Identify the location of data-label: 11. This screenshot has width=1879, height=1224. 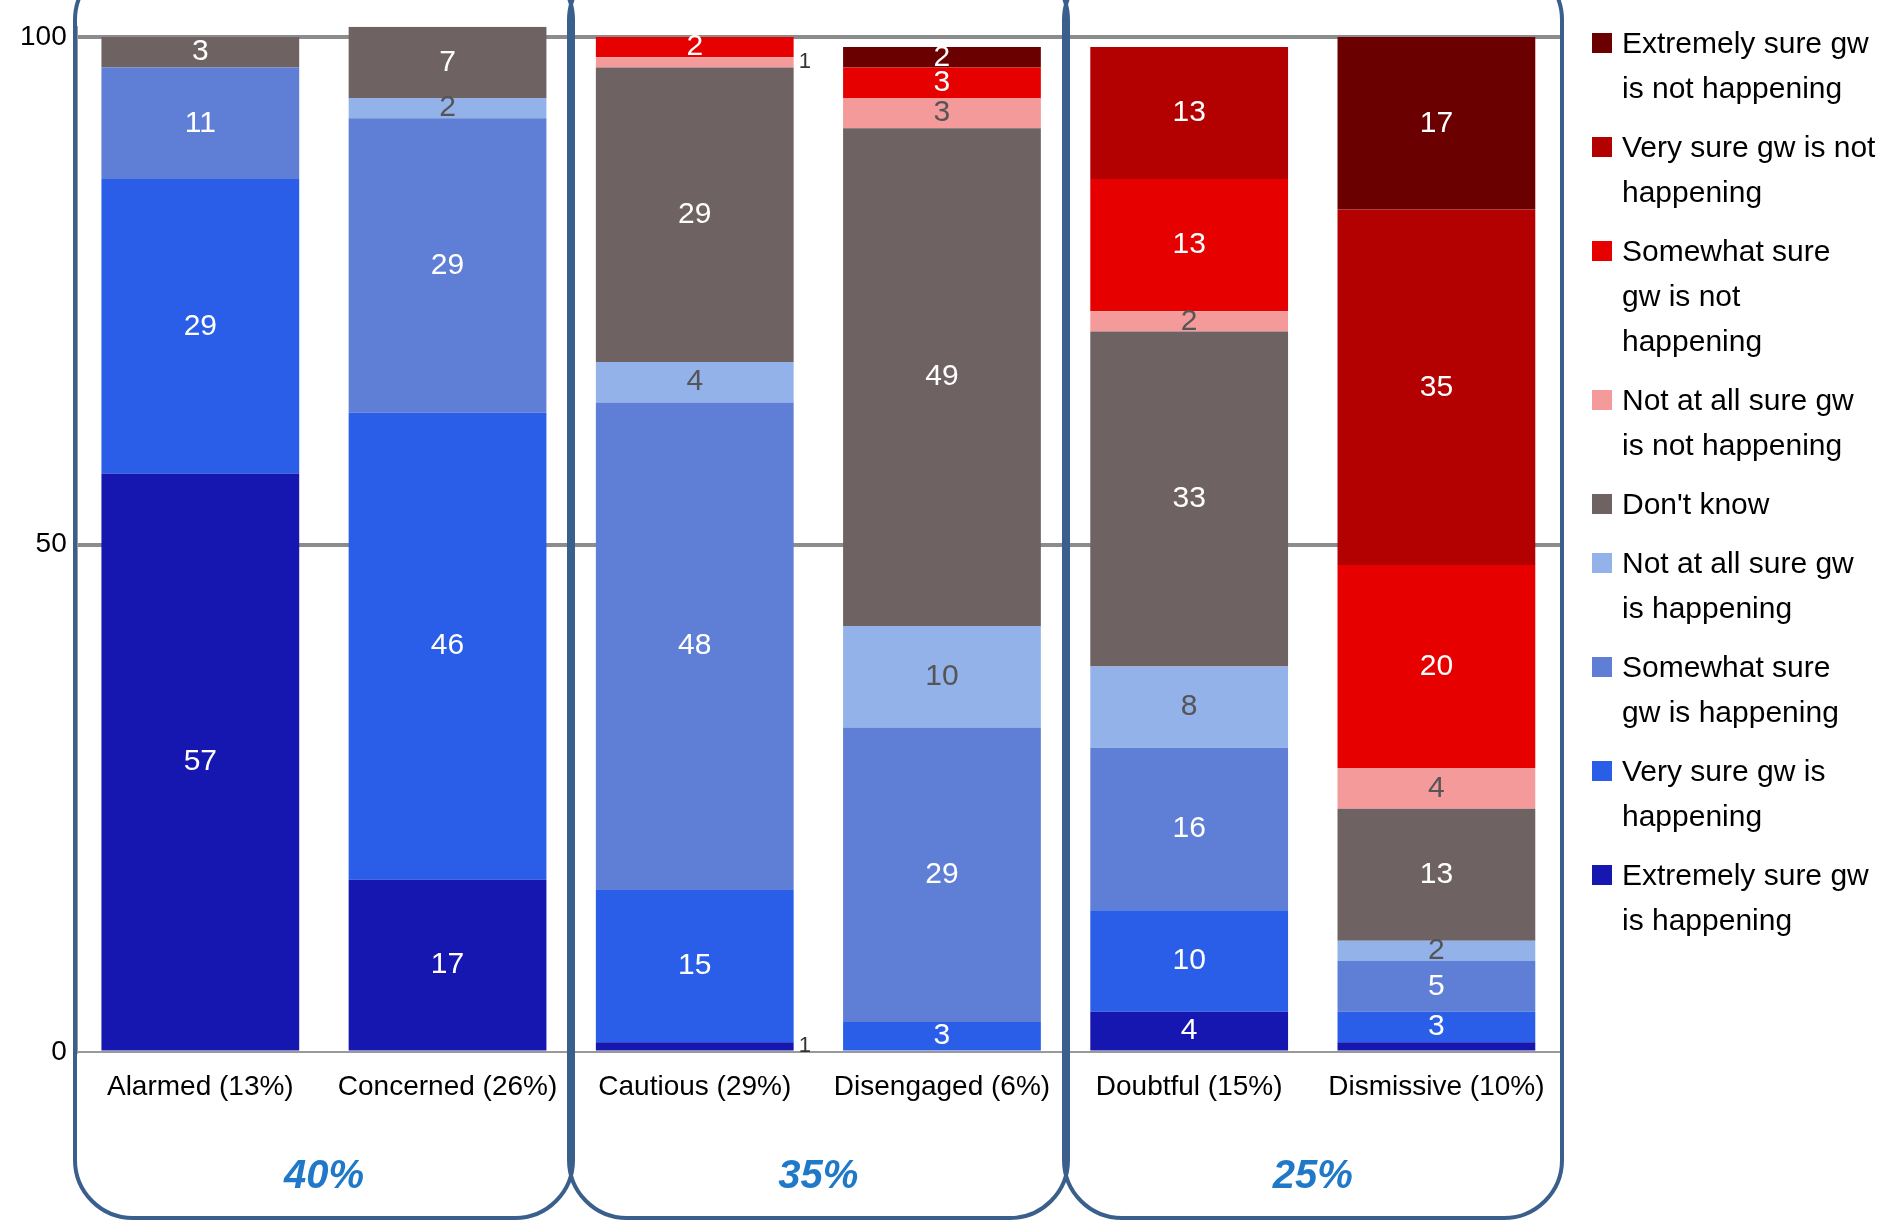
(200, 121).